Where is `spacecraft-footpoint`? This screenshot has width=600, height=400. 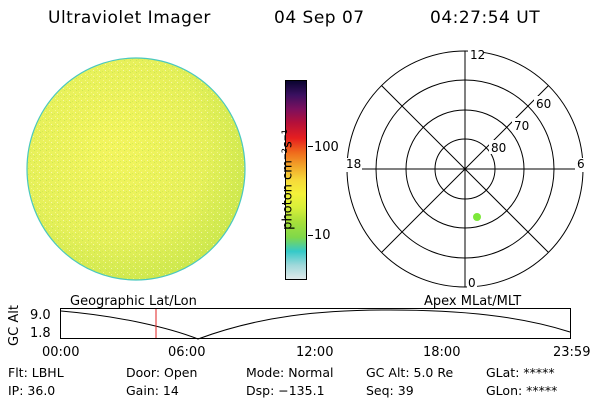 spacecraft-footpoint is located at coordinates (477, 217).